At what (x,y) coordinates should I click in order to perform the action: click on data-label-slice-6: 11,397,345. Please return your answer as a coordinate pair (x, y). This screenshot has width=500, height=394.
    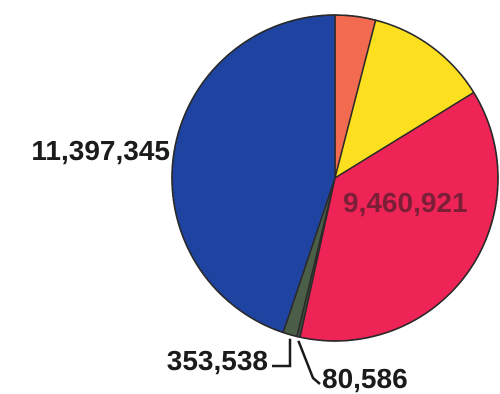
    Looking at the image, I should click on (100, 150).